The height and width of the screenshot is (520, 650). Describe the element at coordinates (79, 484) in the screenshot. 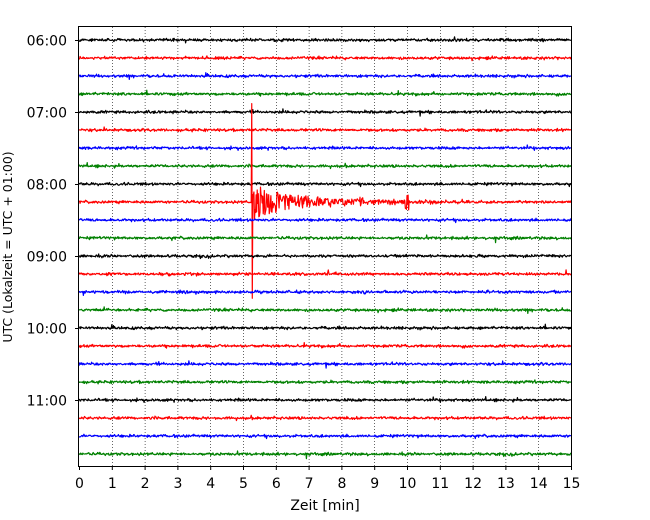

I see `x-tick-label: 0` at that location.